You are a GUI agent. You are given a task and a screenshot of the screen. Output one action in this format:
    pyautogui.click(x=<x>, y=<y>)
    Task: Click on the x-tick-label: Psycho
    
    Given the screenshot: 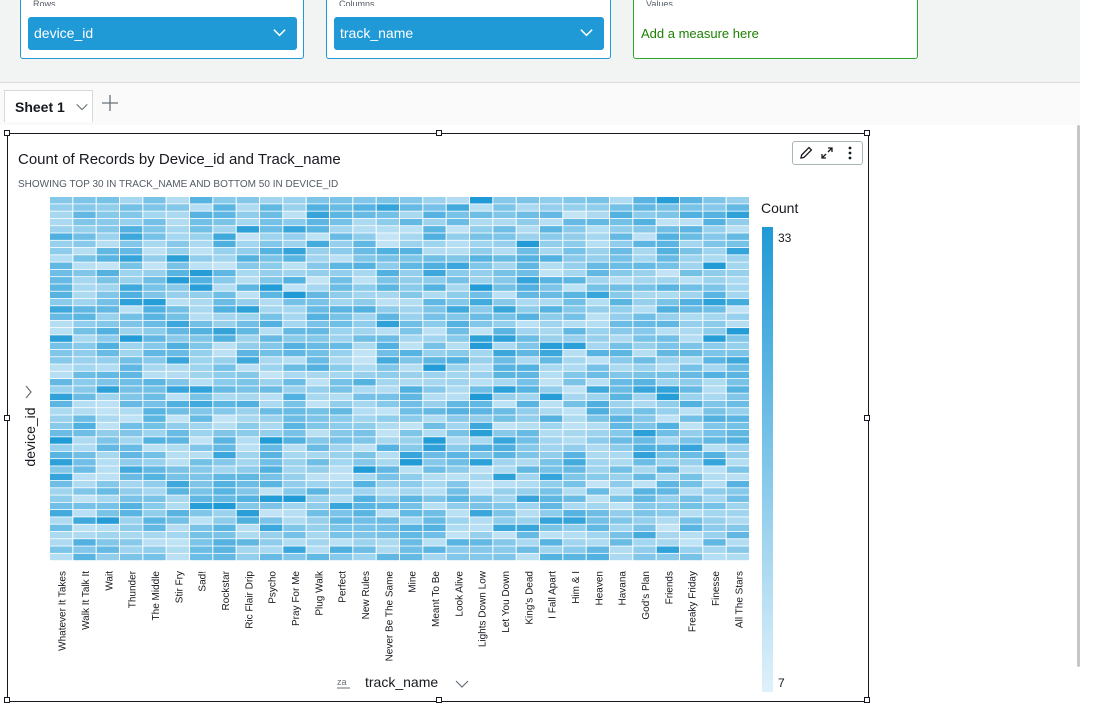 What is the action you would take?
    pyautogui.click(x=273, y=587)
    